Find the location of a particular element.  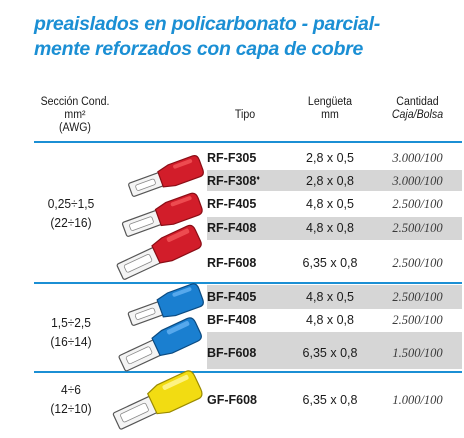

section-range: 4÷6 is located at coordinates (71, 389).